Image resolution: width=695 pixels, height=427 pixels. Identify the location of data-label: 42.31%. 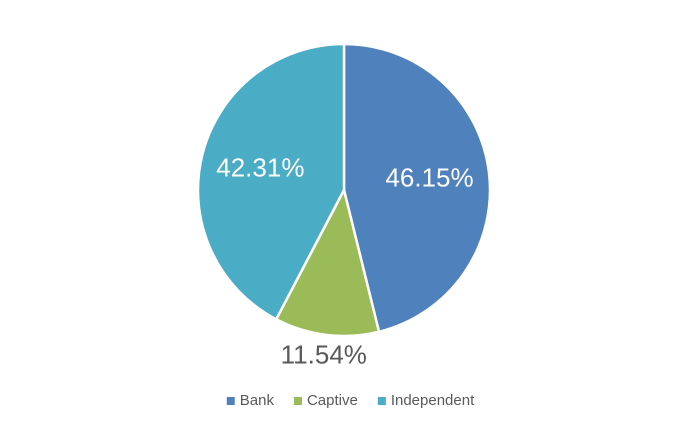
(260, 167).